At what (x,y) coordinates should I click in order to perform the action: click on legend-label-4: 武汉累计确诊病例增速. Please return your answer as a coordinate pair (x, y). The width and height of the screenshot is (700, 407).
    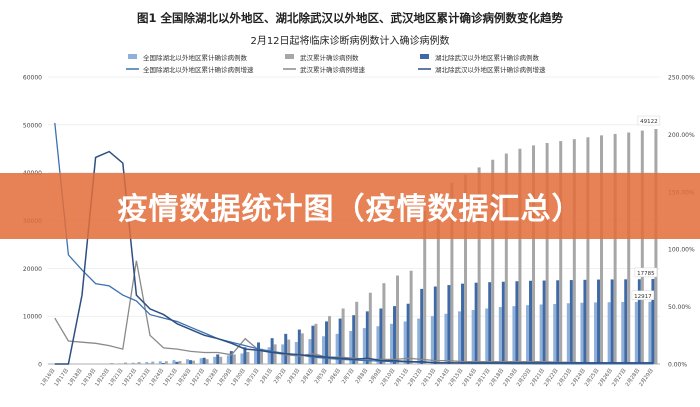
    Looking at the image, I should click on (333, 69).